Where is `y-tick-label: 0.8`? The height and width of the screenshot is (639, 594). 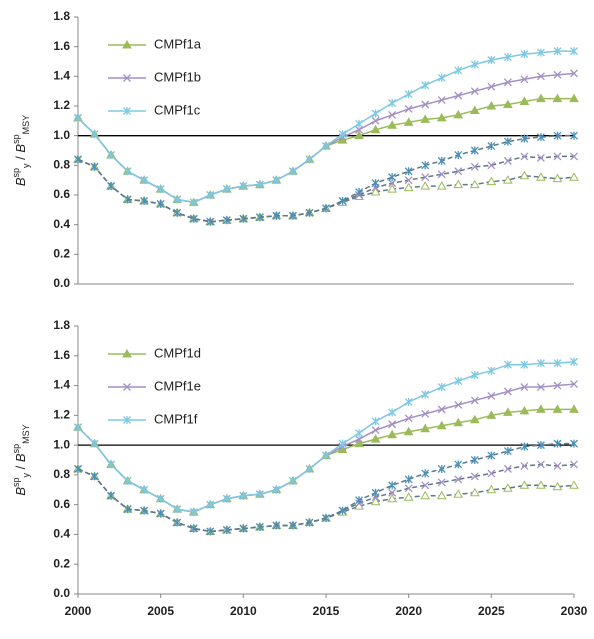 y-tick-label: 0.8 is located at coordinates (61, 165).